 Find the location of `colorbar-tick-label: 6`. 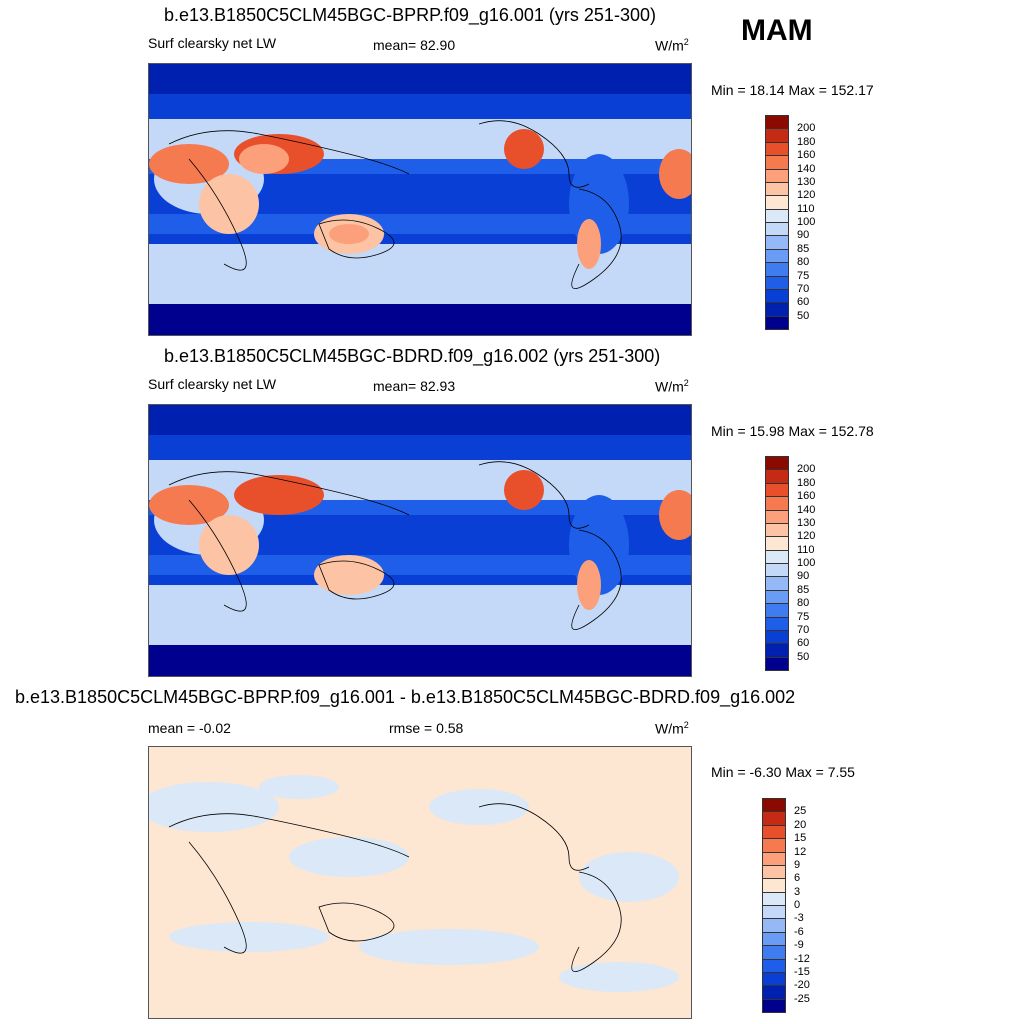

colorbar-tick-label: 6 is located at coordinates (797, 878).